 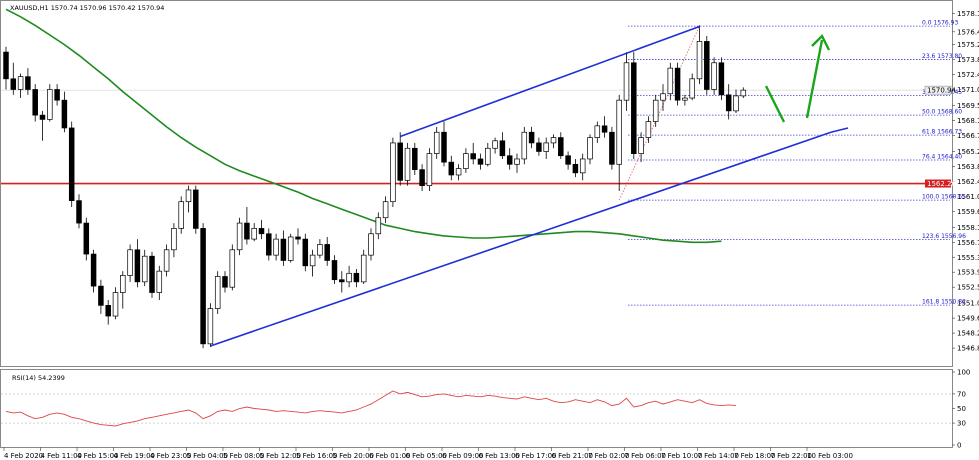 I want to click on time-tick-label: 7 Feb 22:00, so click(x=791, y=456).